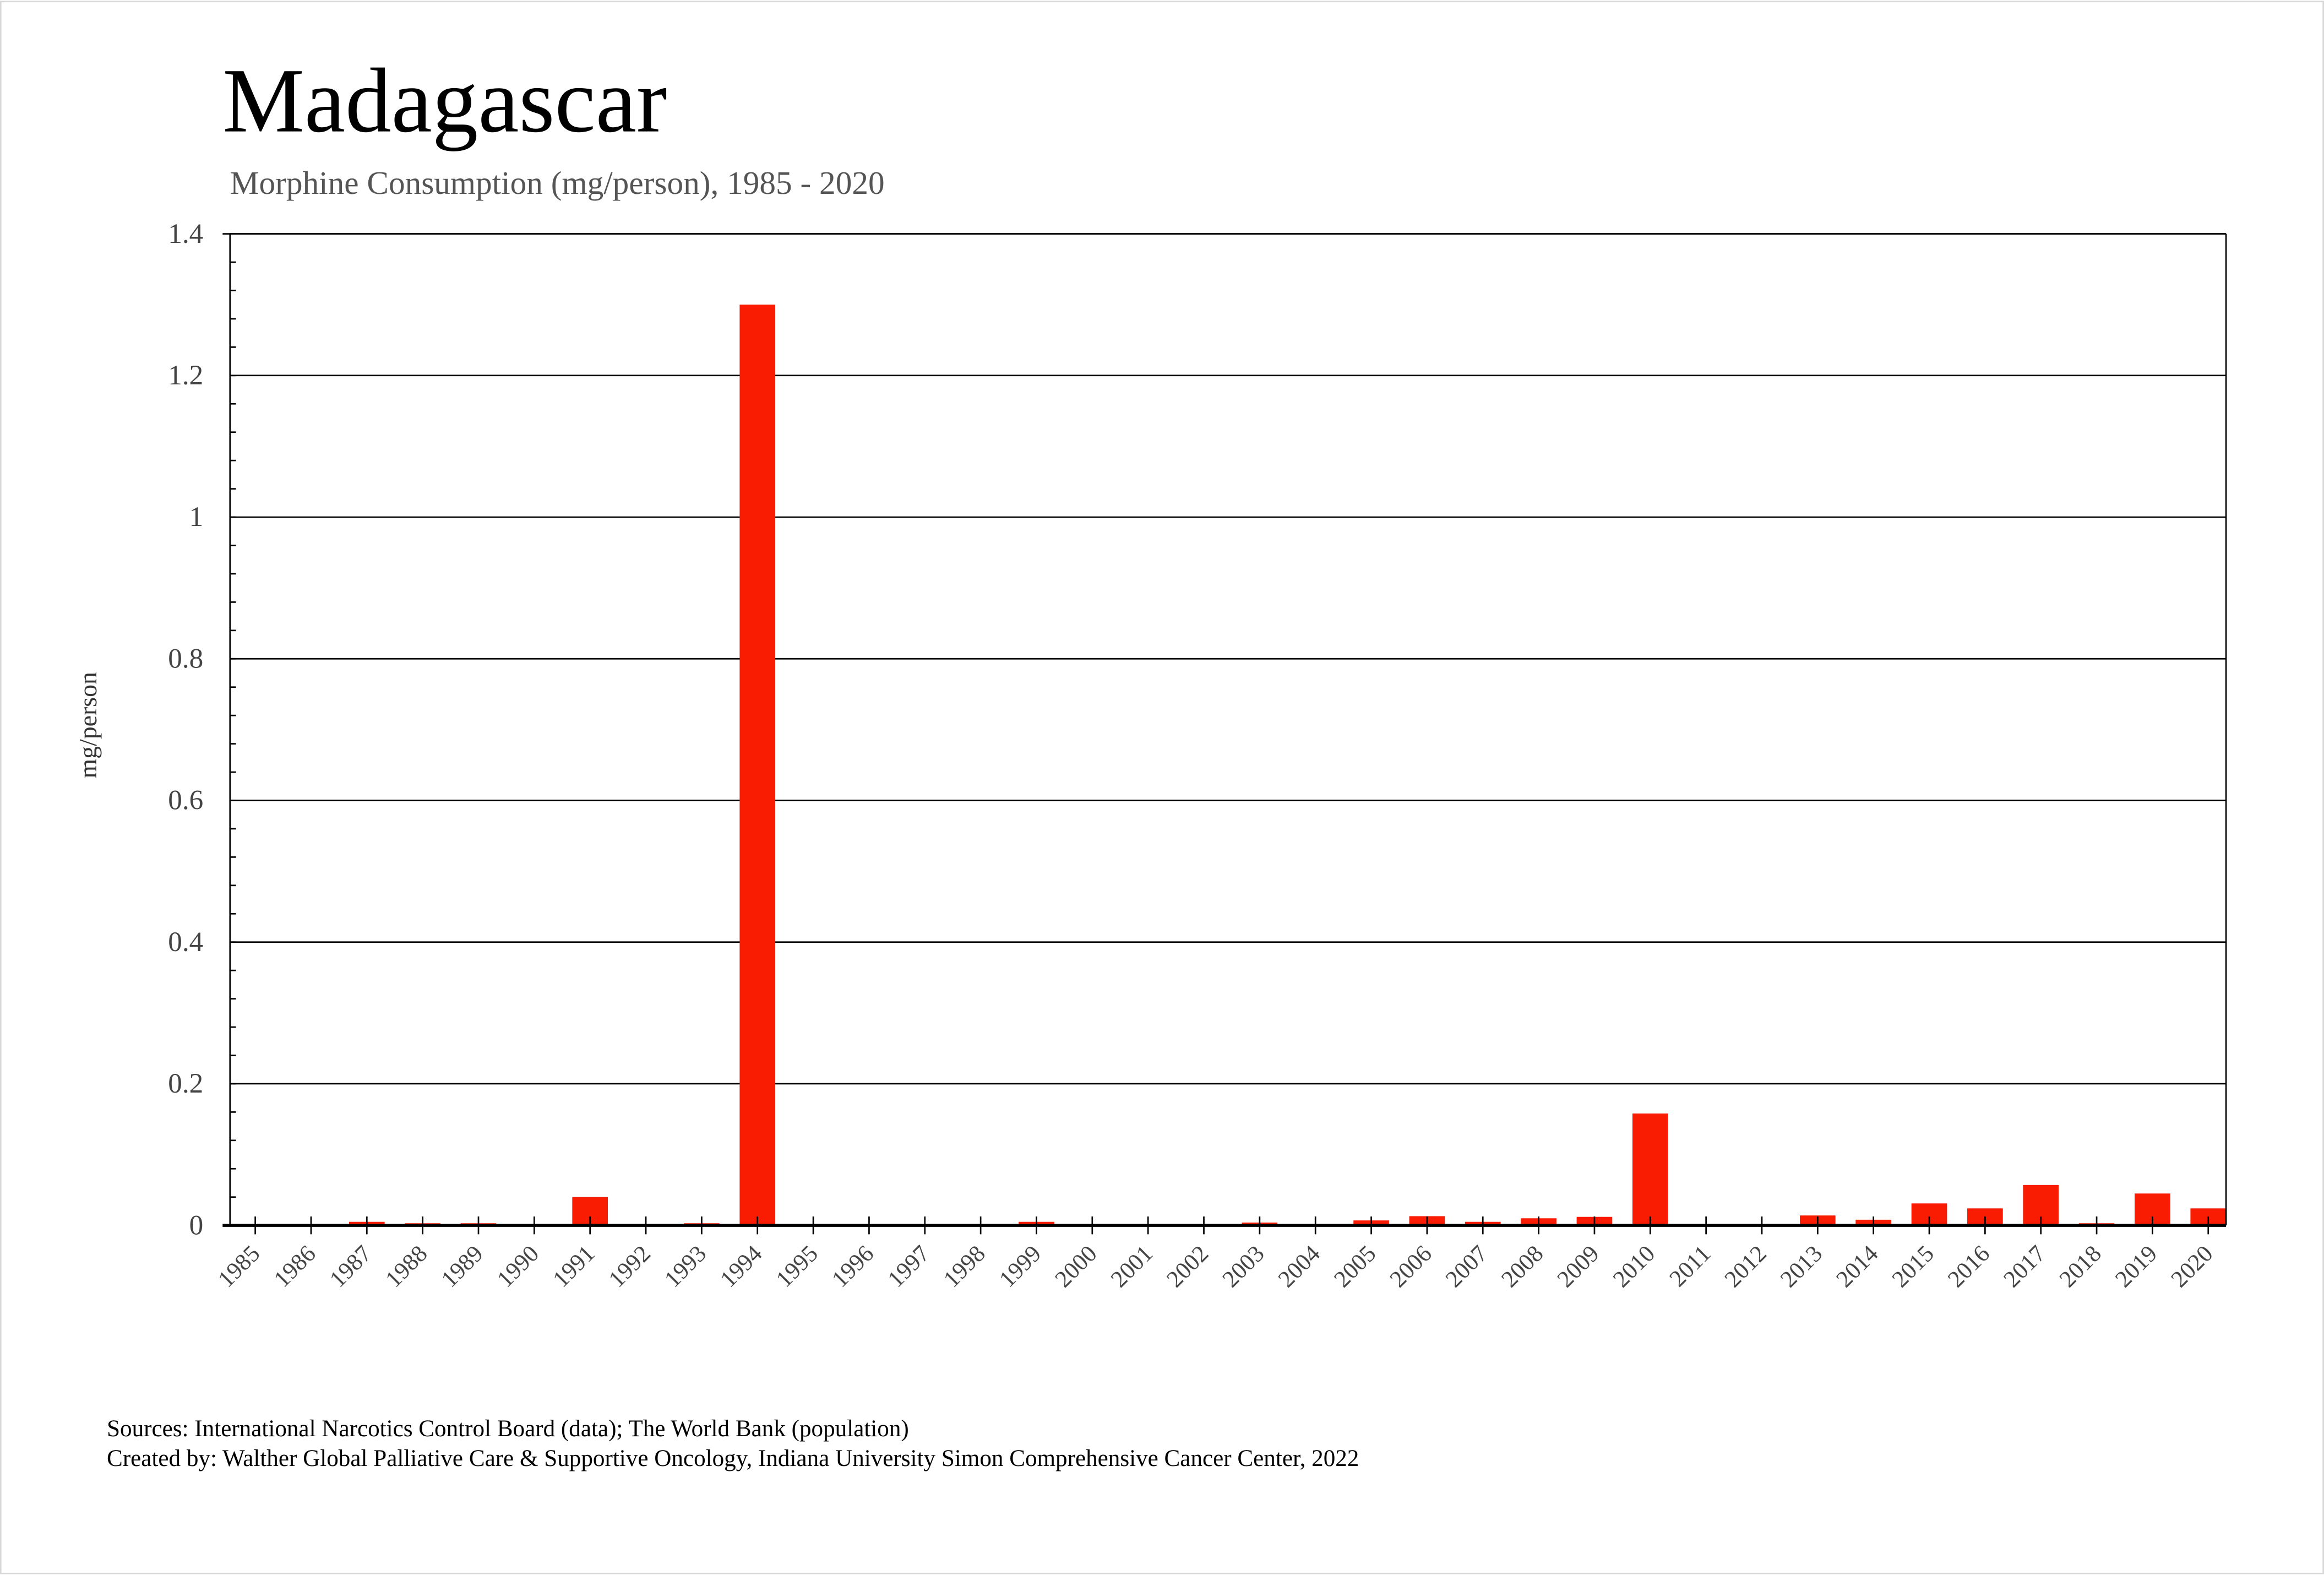  What do you see at coordinates (1650, 1169) in the screenshot?
I see `bar-2010` at bounding box center [1650, 1169].